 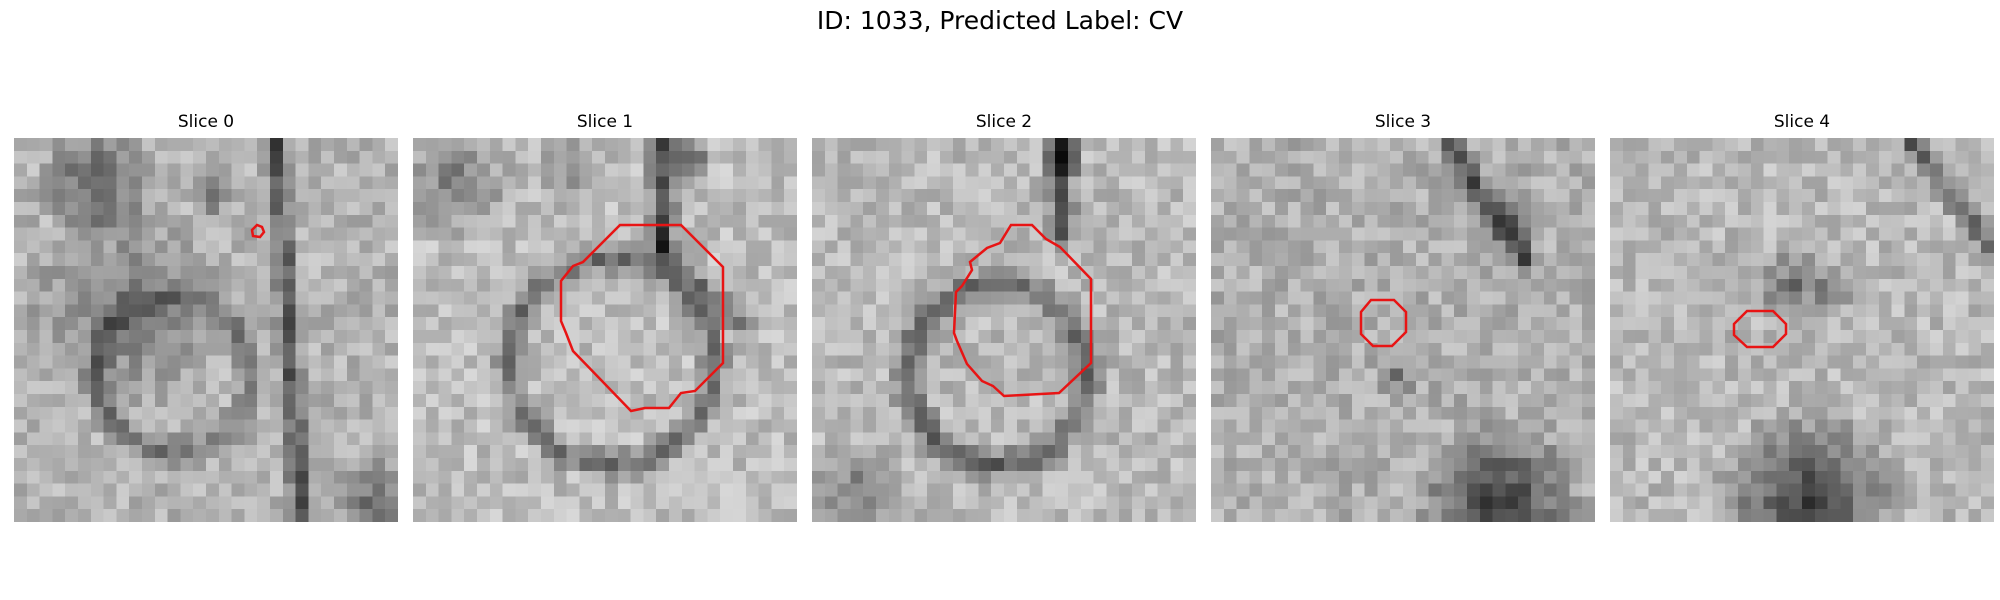 I want to click on slice-panel-3: Slice 3, so click(x=1403, y=316).